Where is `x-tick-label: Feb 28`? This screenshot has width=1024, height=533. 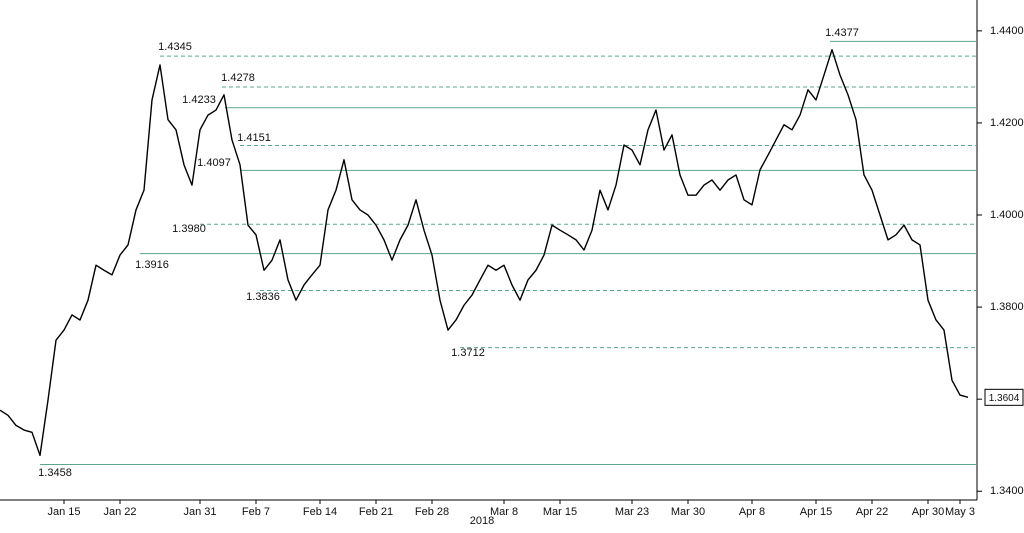
x-tick-label: Feb 28 is located at coordinates (432, 512).